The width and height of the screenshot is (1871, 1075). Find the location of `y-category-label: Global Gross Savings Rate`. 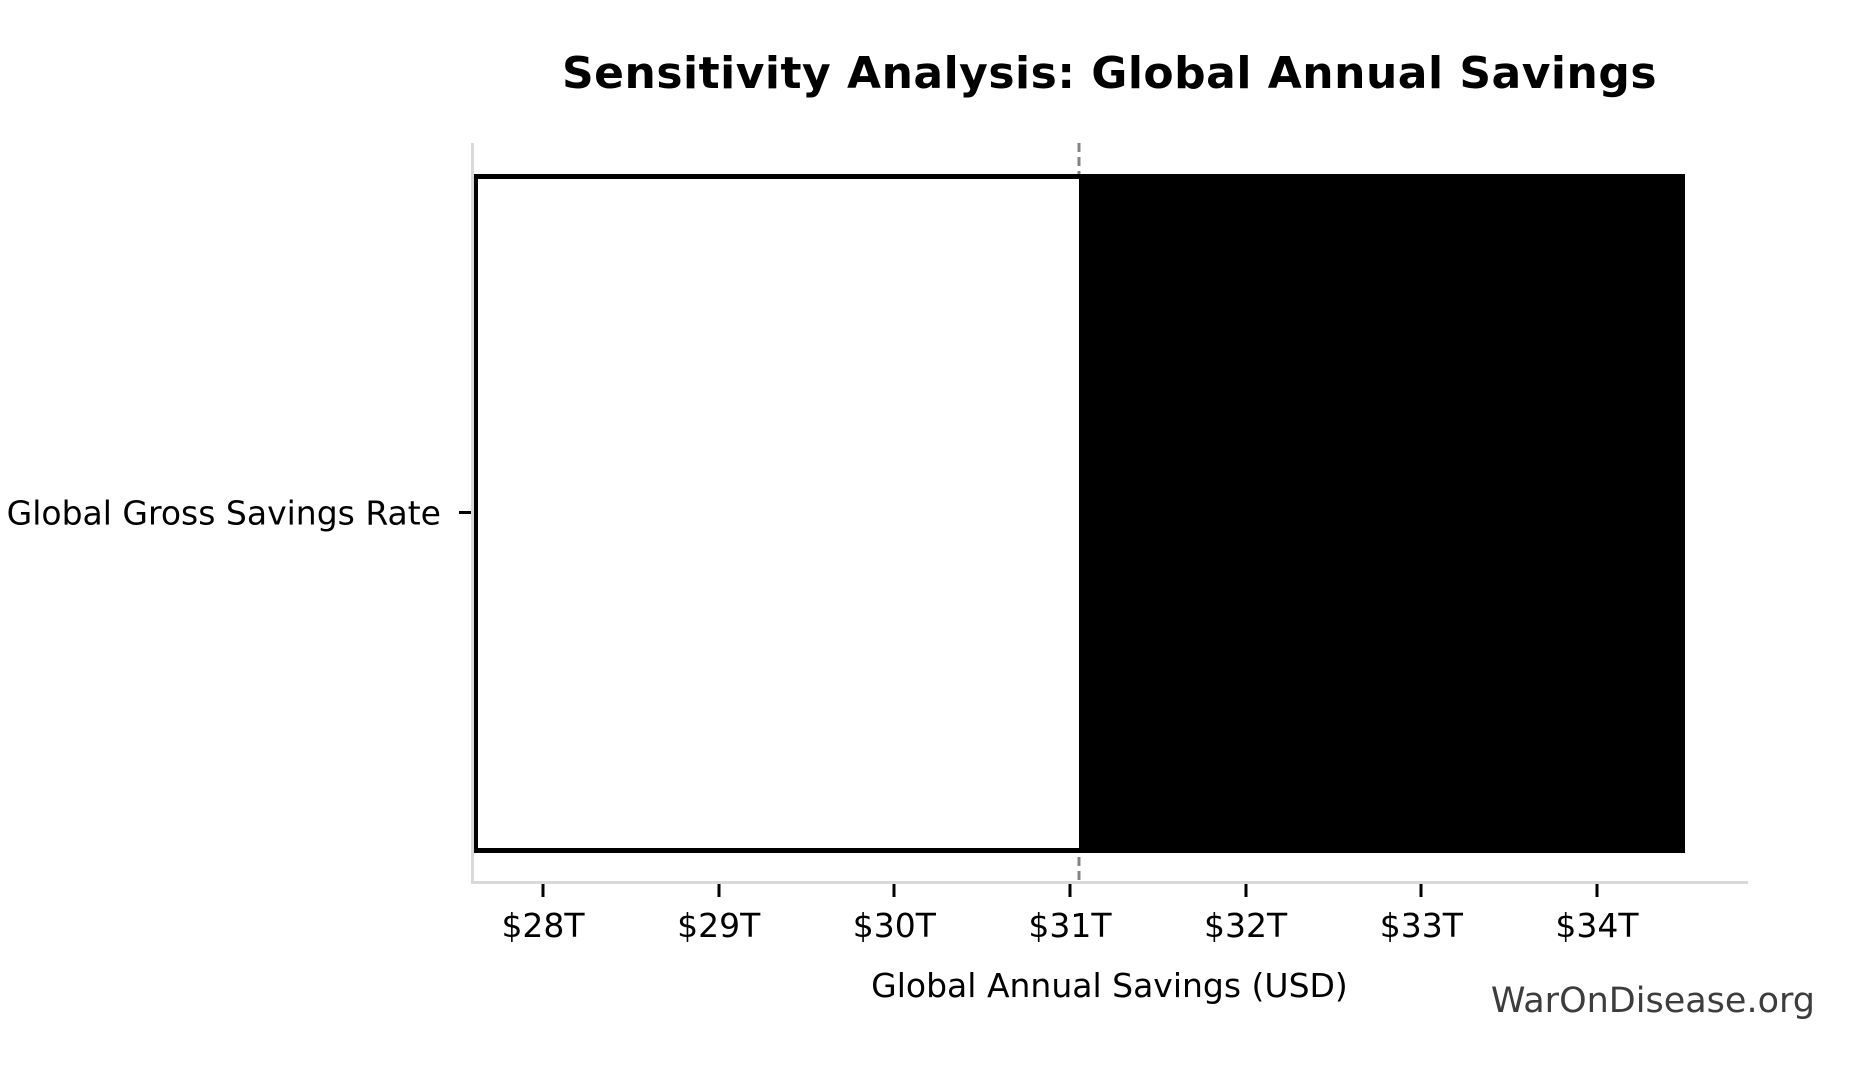

y-category-label: Global Gross Savings Rate is located at coordinates (223, 513).